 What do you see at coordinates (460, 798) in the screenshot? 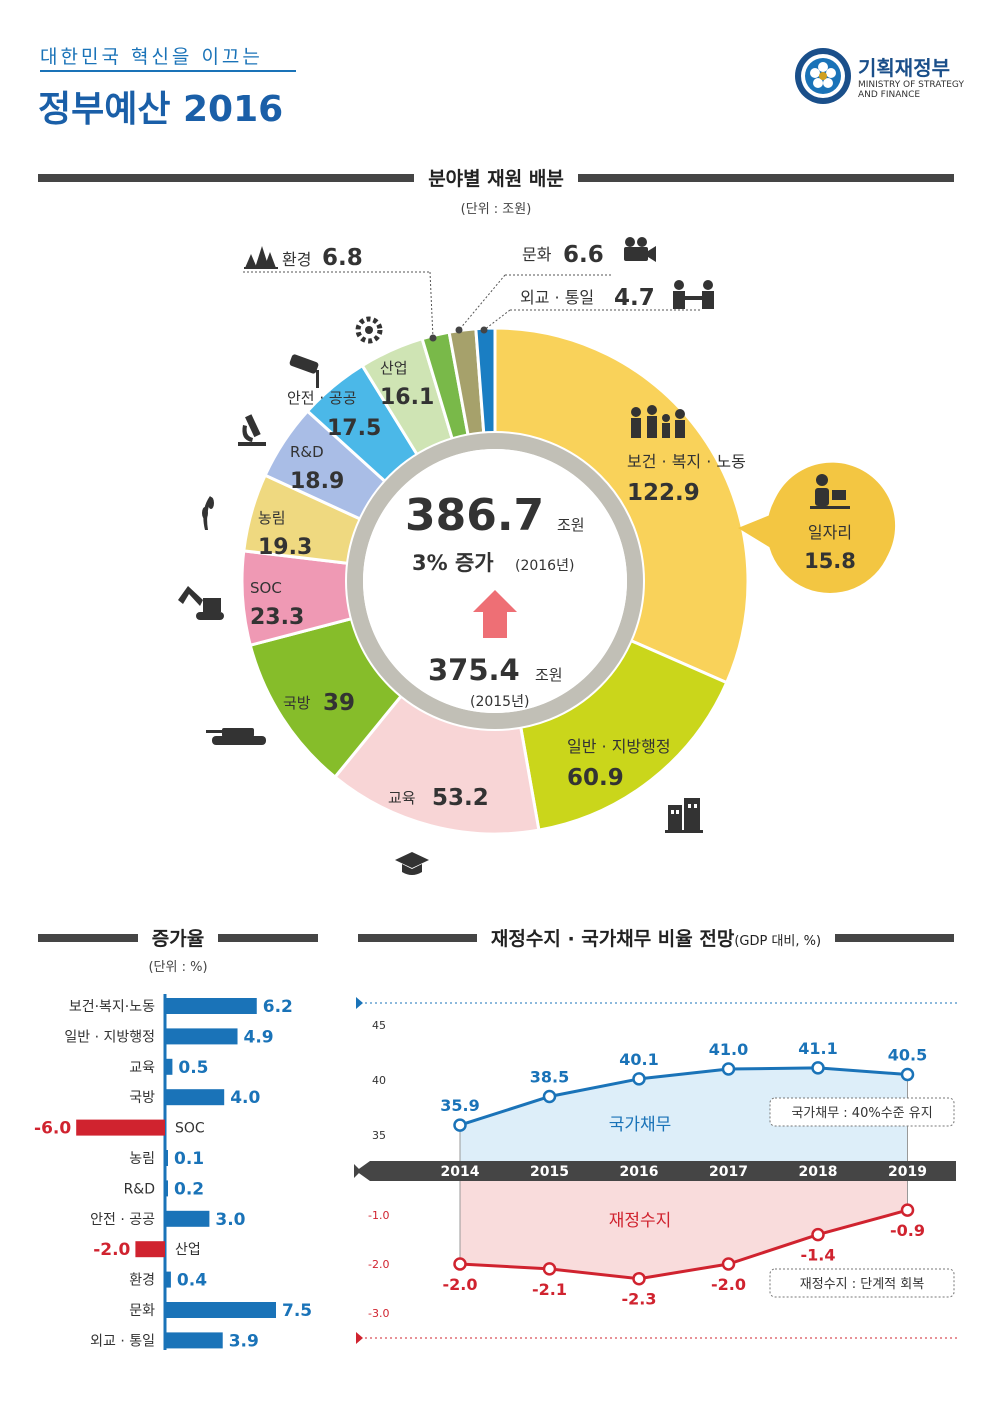
I see `slice-value-education: 53.2` at bounding box center [460, 798].